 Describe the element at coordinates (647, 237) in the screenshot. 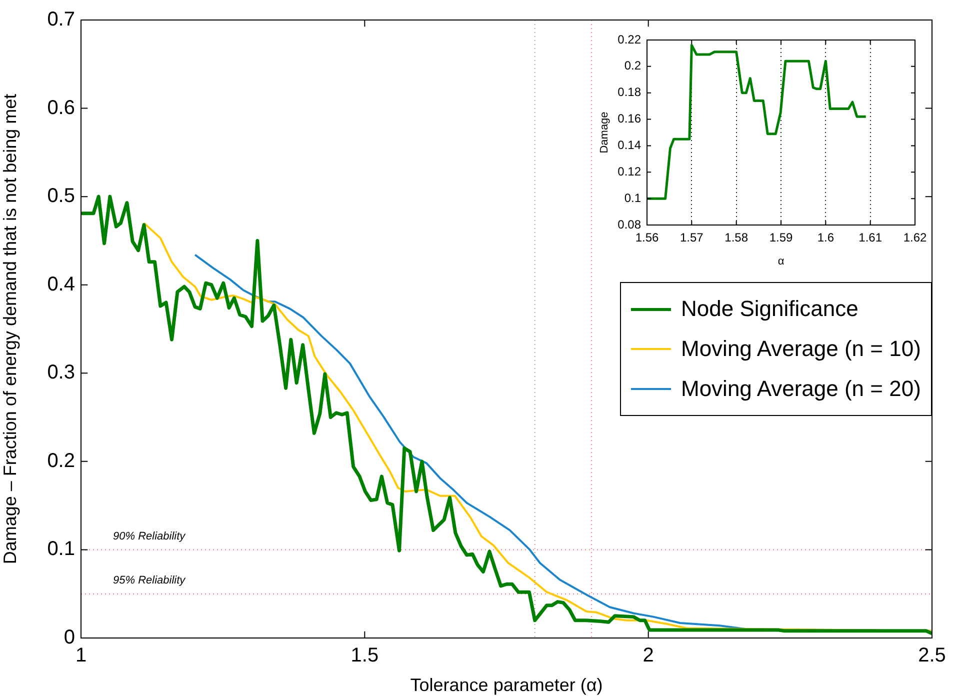

I see `x-tick-label: 1.56` at that location.